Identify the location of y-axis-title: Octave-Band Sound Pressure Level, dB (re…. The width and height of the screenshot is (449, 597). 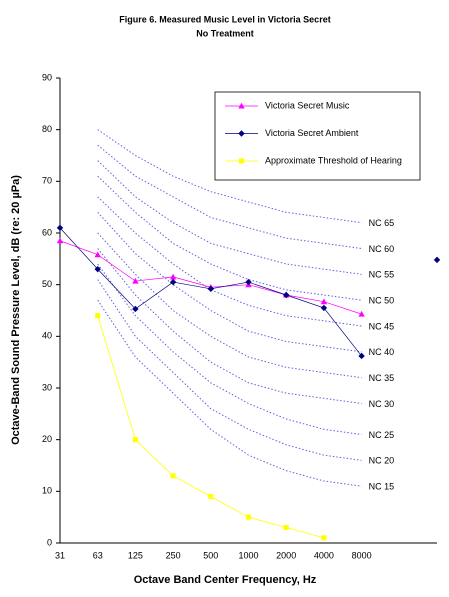
(16, 310).